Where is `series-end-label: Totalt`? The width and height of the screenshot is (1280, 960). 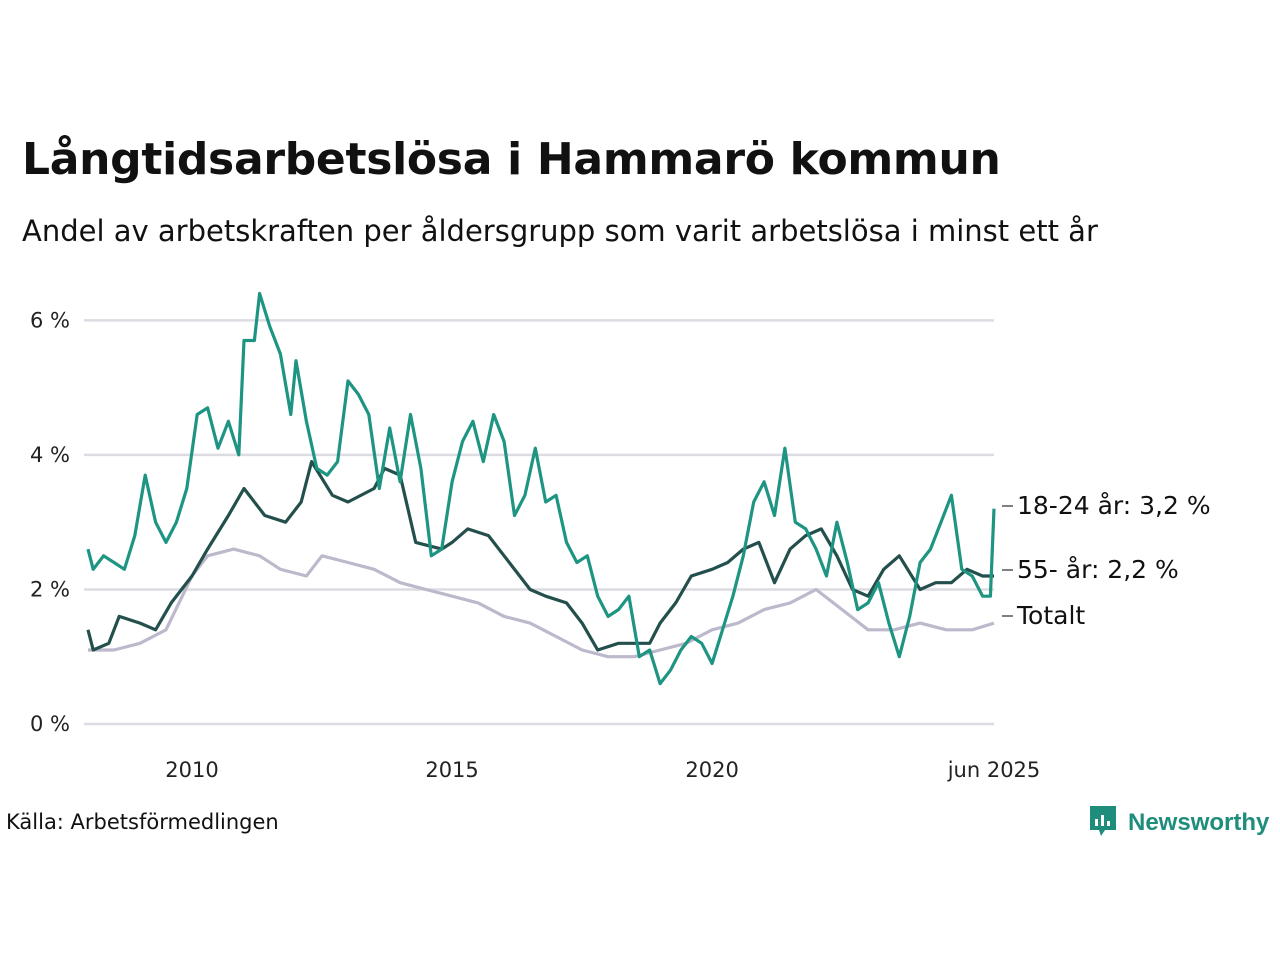 series-end-label: Totalt is located at coordinates (1050, 615).